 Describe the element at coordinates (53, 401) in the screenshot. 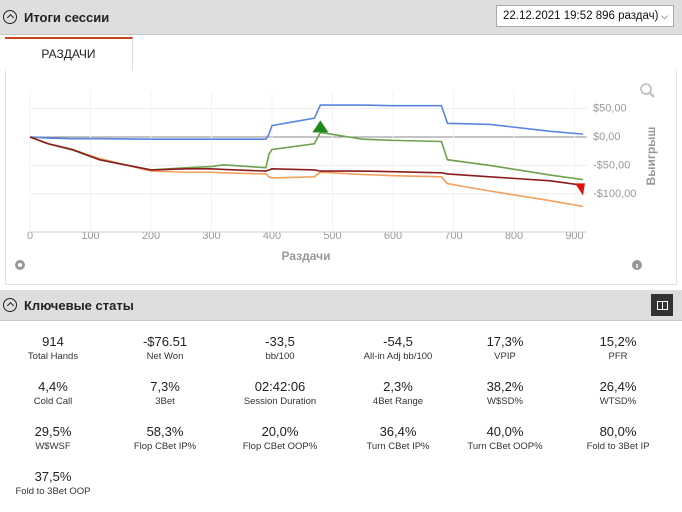

I see `stat-label: Cold Call` at that location.